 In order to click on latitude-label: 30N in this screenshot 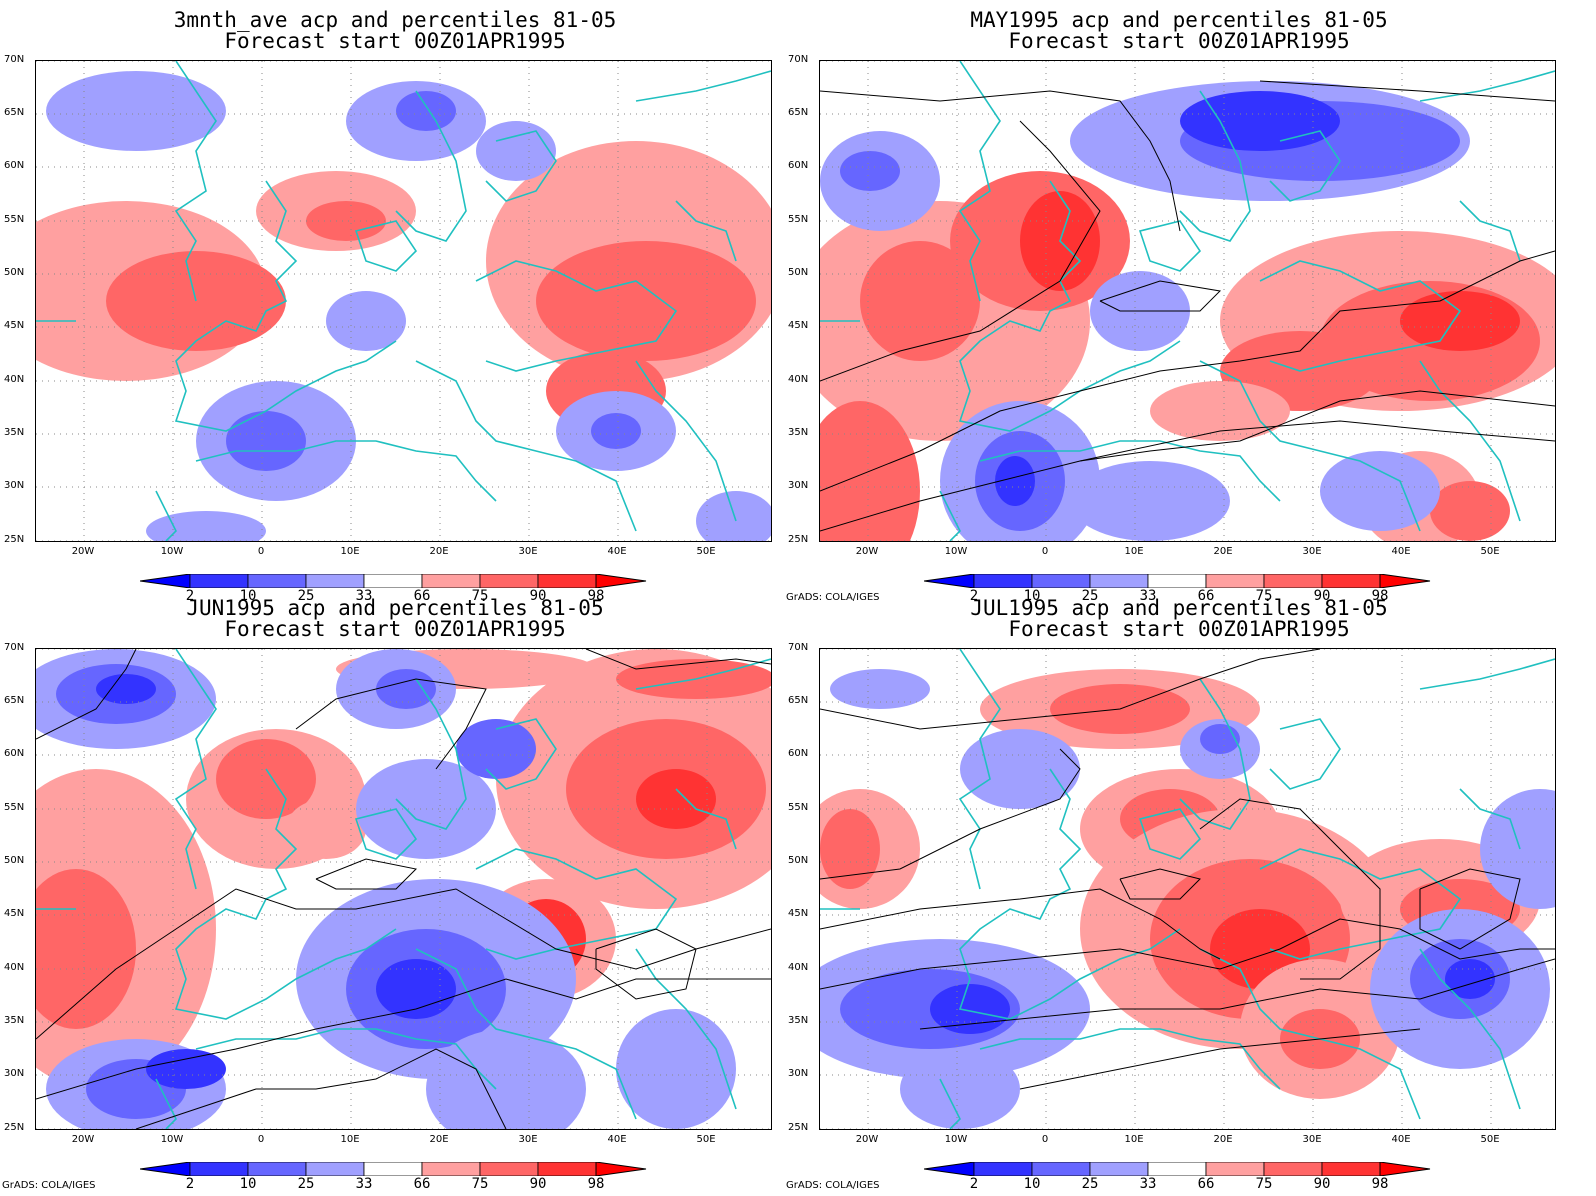, I will do `click(798, 485)`.